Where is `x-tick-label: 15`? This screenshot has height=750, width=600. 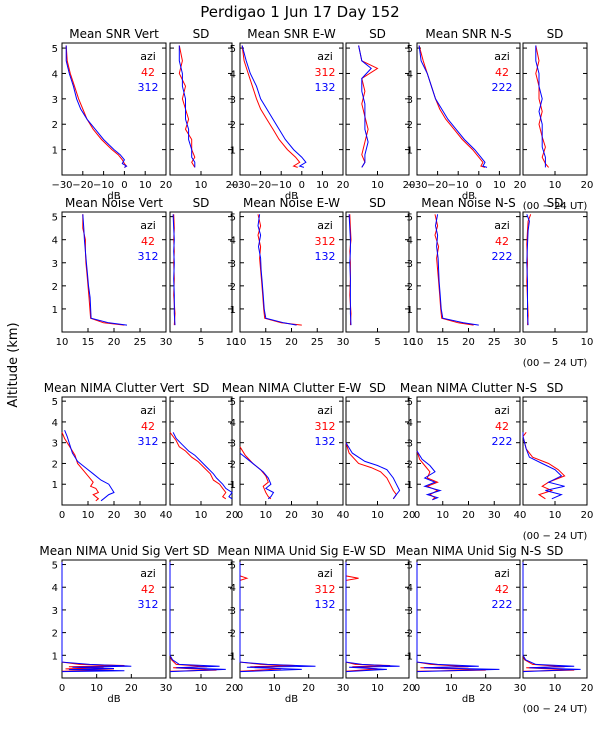
x-tick-label: 15 is located at coordinates (442, 342).